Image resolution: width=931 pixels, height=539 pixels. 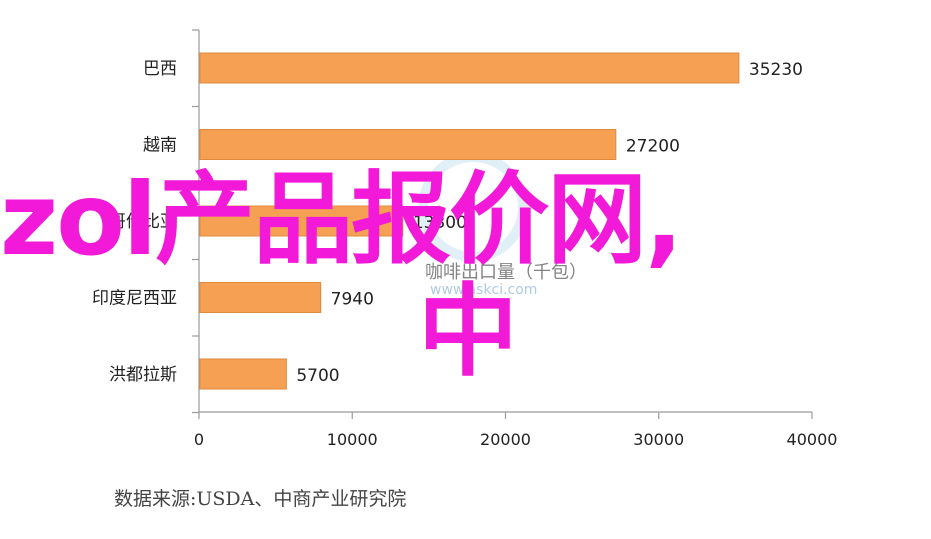 I want to click on overlay-watermark-text-2: 中, so click(x=468, y=331).